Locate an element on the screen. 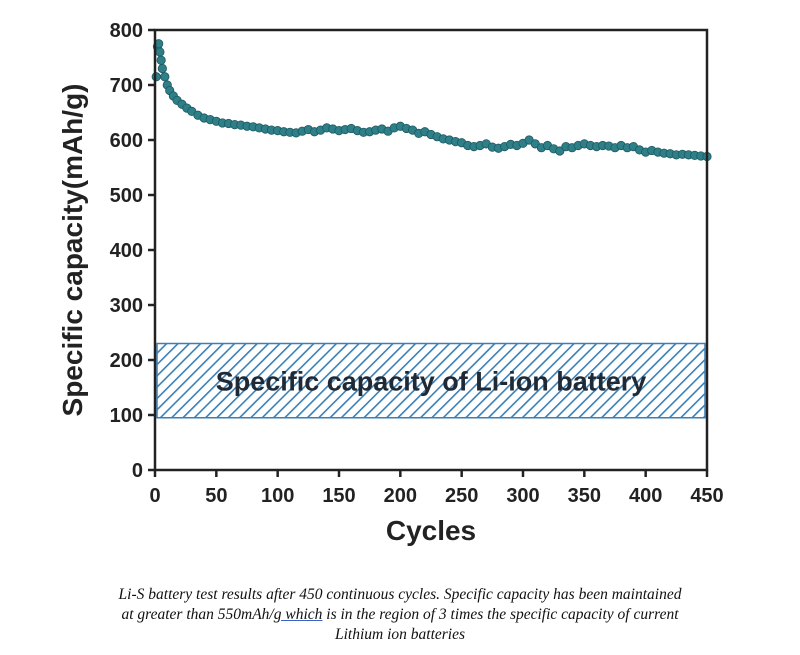 This screenshot has height=655, width=800. caption-line-2-start: at greater than 550mAh/ is located at coordinates (197, 614).